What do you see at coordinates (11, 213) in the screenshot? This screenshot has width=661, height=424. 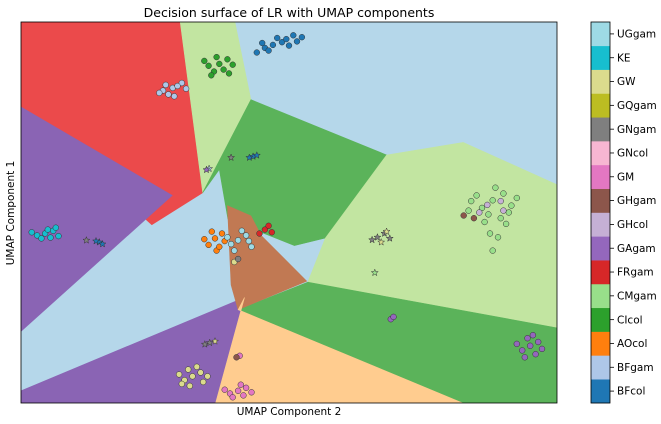 I see `y-axis-label: UMAP Component 1` at bounding box center [11, 213].